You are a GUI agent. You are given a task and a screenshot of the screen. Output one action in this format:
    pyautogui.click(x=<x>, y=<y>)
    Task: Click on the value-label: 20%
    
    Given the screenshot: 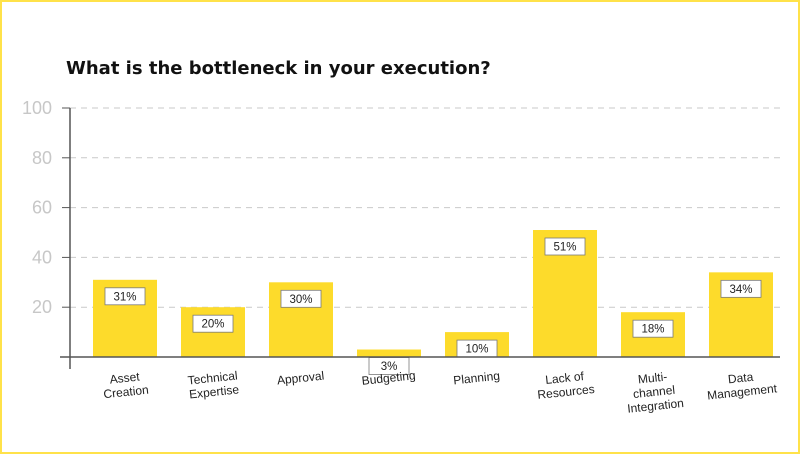 What is the action you would take?
    pyautogui.click(x=212, y=325)
    